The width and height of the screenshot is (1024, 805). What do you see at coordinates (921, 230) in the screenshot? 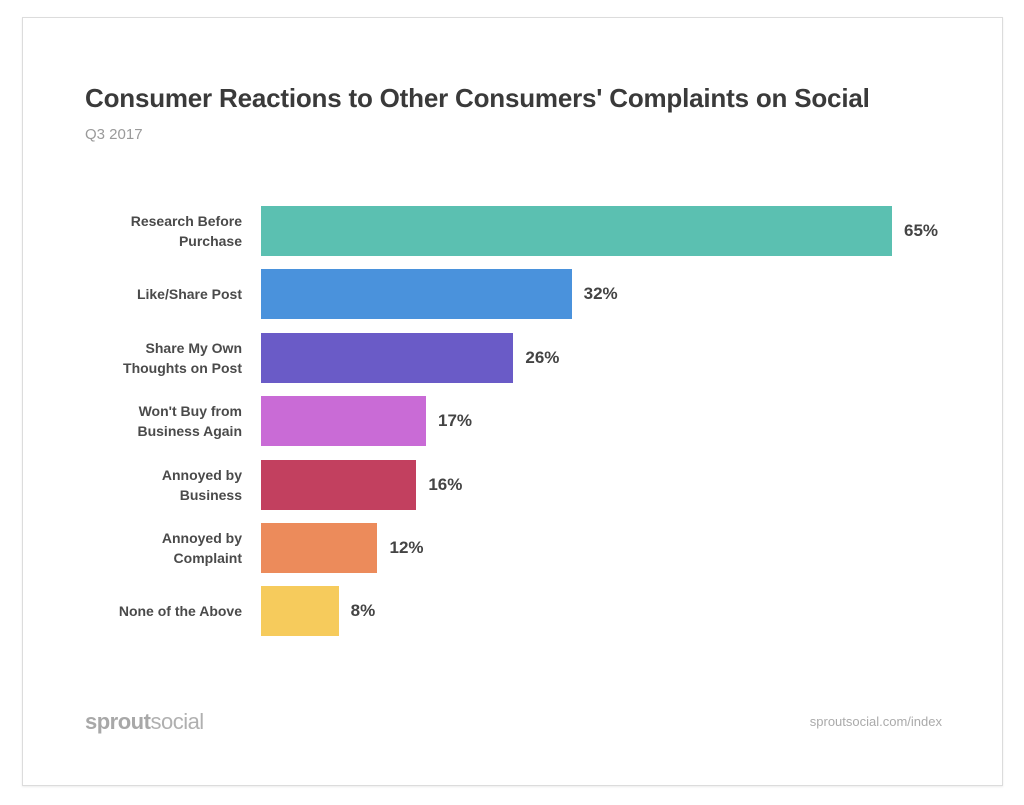
I see `value-label: 65%` at bounding box center [921, 230].